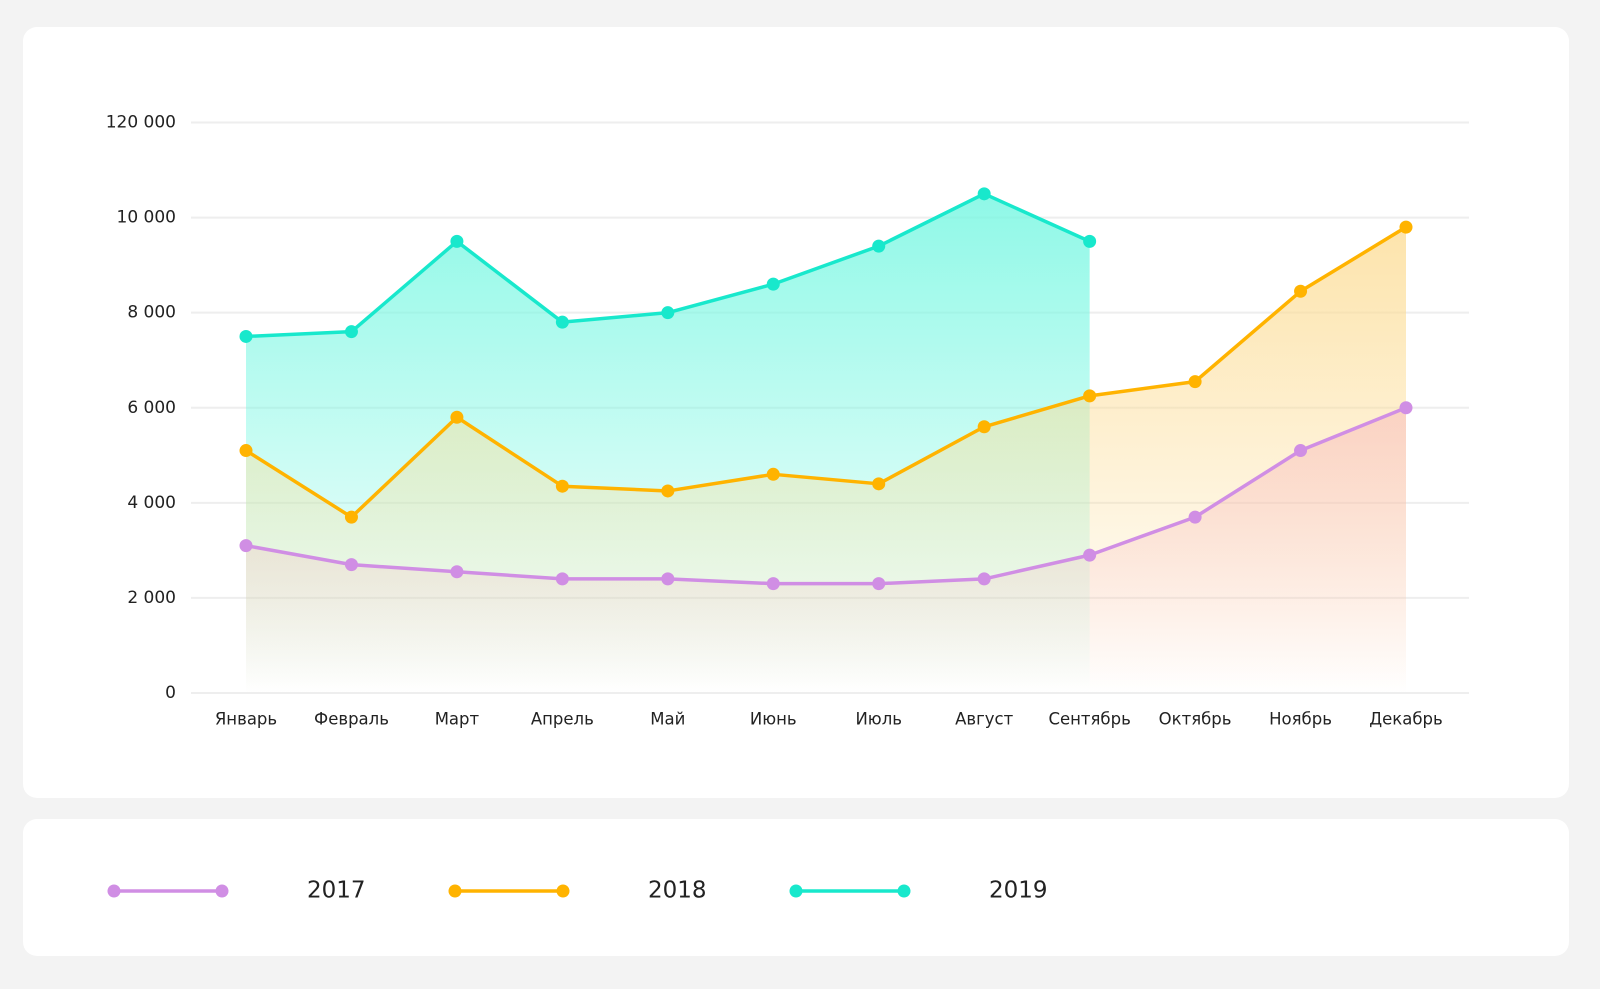  Describe the element at coordinates (1300, 719) in the screenshot. I see `x-tick-label: Ноябрь` at that location.